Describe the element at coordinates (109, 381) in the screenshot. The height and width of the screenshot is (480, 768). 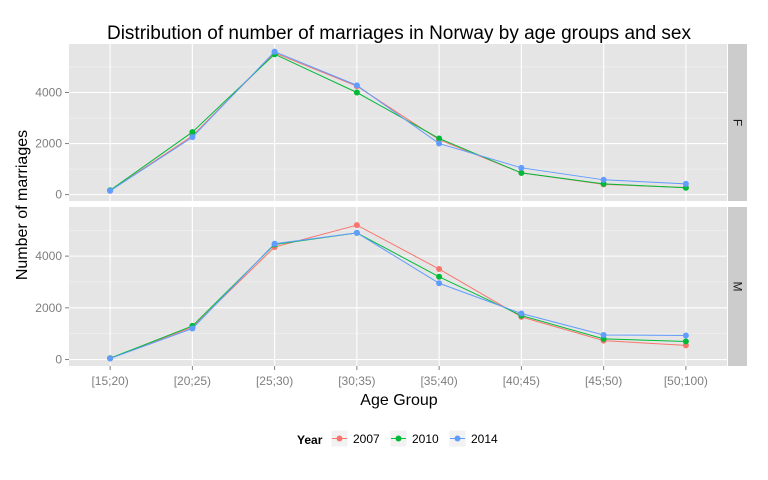
I see `x-tick-label: [15;20)` at that location.